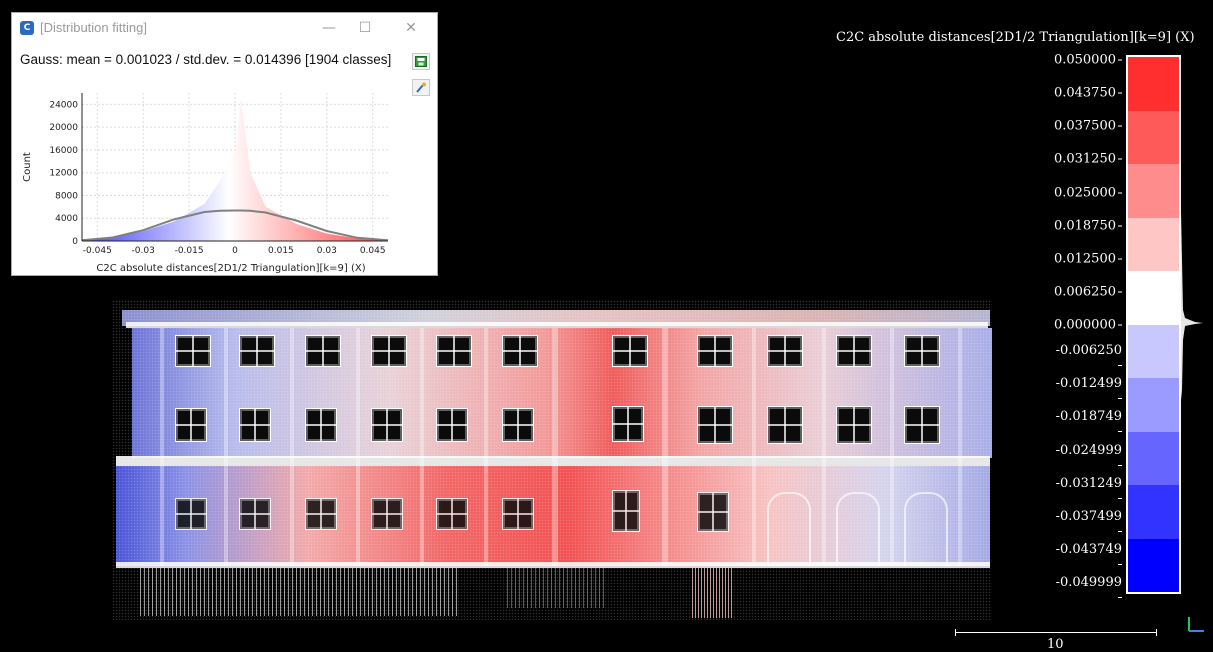 Image resolution: width=1213 pixels, height=652 pixels. Describe the element at coordinates (1087, 358) in the screenshot. I see `color-scale-tick: -0.006250` at that location.